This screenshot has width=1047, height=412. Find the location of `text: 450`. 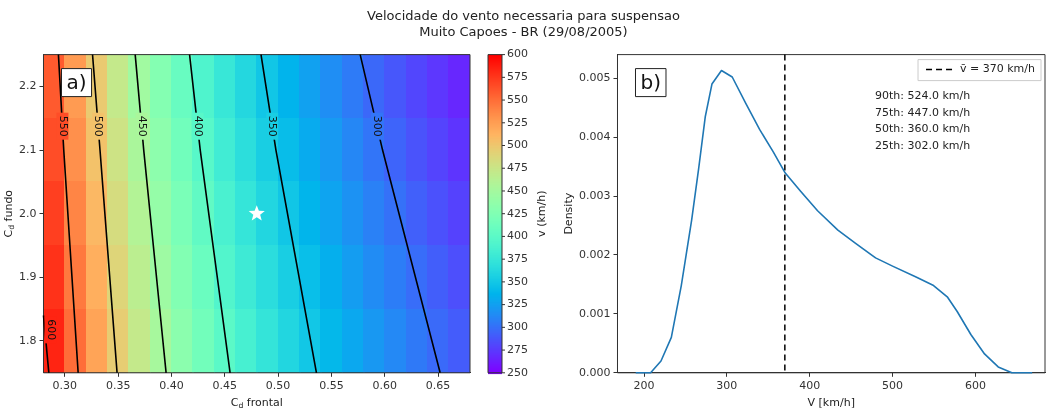

text: 450 is located at coordinates (142, 126).